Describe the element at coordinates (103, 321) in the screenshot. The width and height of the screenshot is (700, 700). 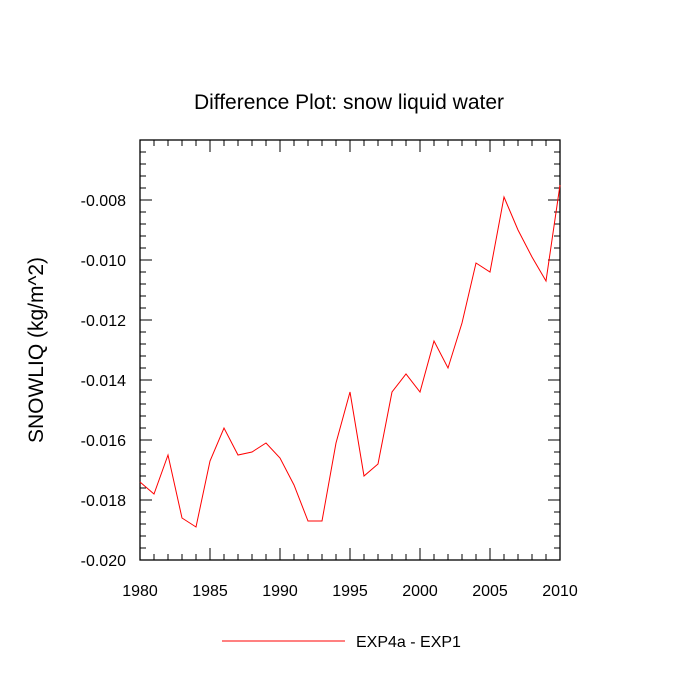
I see `y-tick-label: -0.012` at that location.